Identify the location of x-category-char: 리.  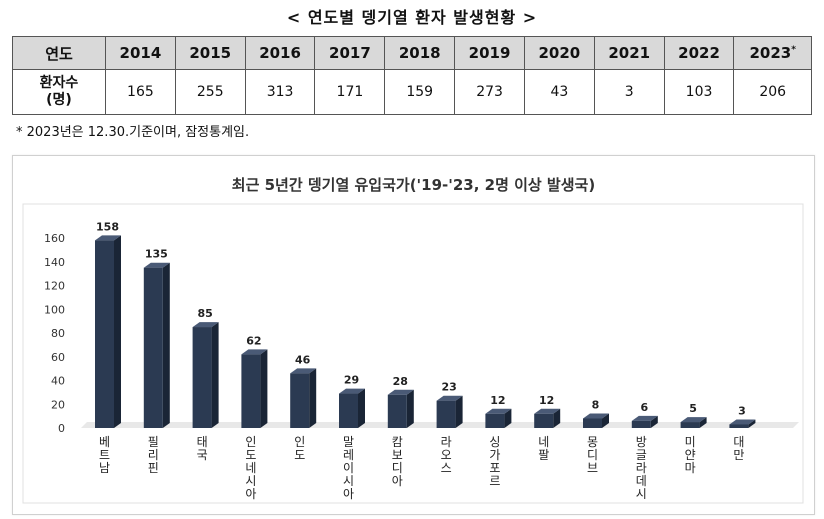
(153, 455).